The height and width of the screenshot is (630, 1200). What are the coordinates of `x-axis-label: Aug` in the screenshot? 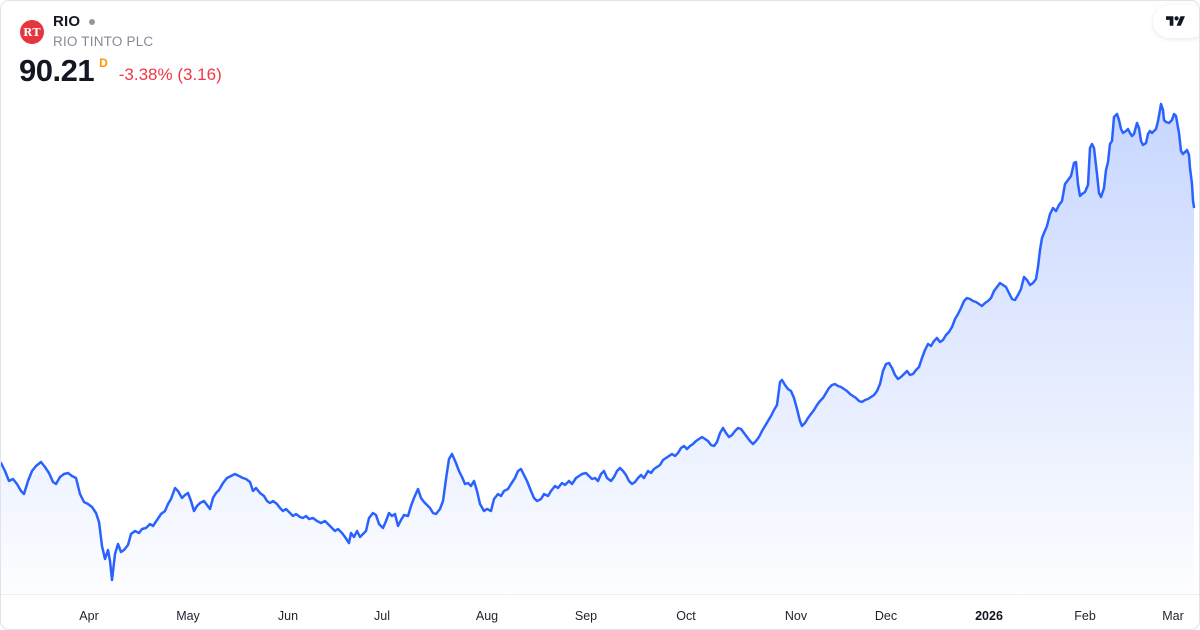 It's located at (487, 616).